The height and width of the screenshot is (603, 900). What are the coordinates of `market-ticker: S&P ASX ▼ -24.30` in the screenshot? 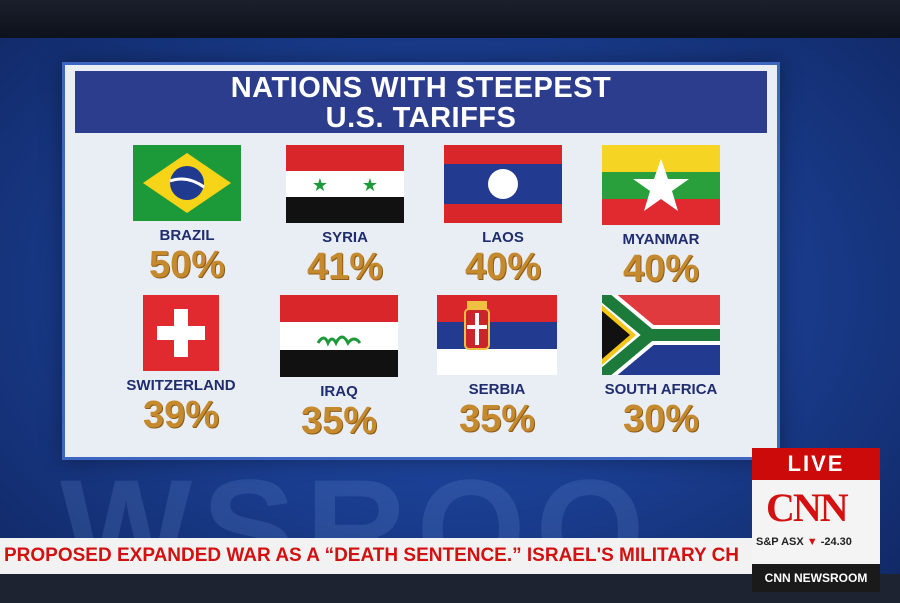 It's located at (804, 542).